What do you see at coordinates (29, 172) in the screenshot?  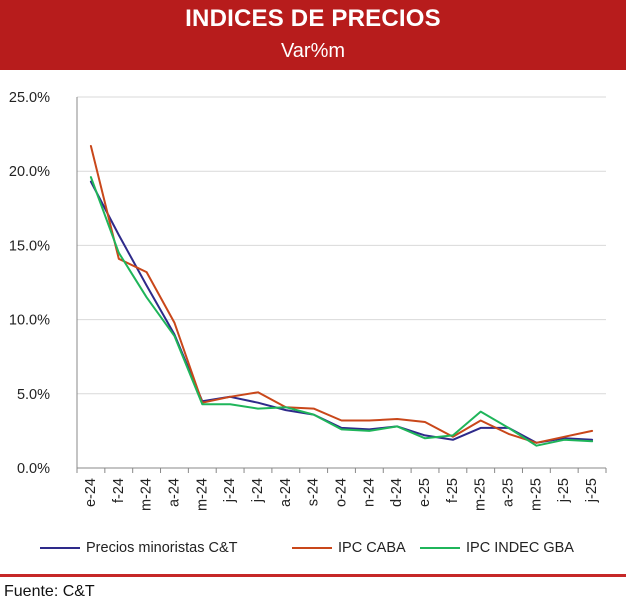 I see `y-tick-label: 20.0%` at bounding box center [29, 172].